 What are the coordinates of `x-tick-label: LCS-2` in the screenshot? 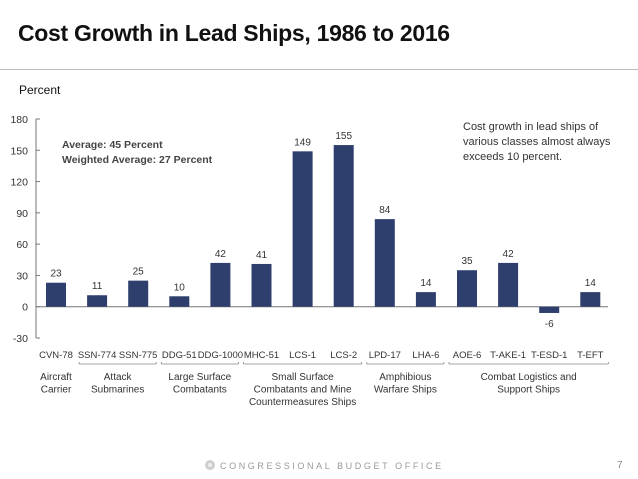 It's located at (343, 355).